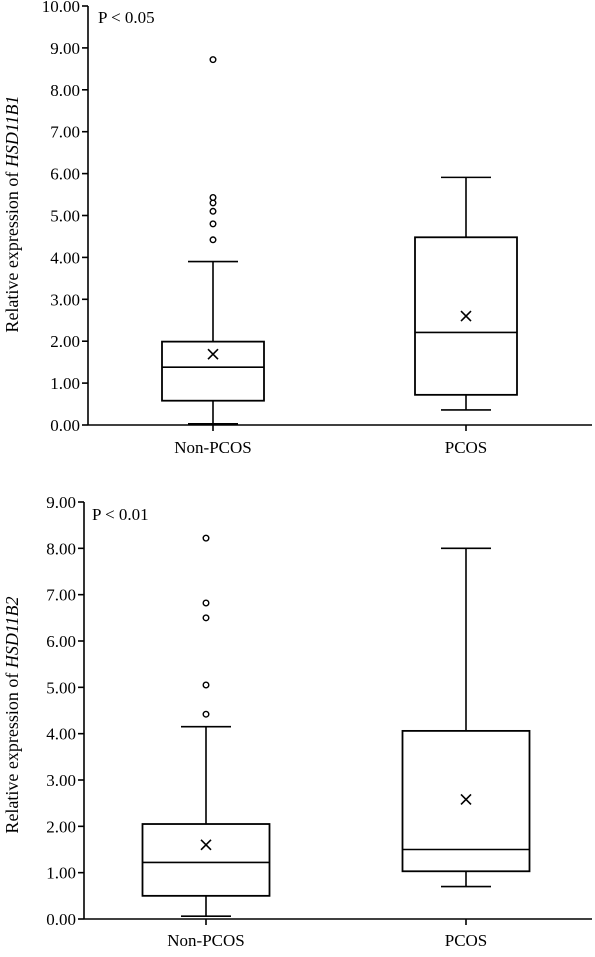  I want to click on y-axis-label-gene: HSD11B1, so click(12, 131).